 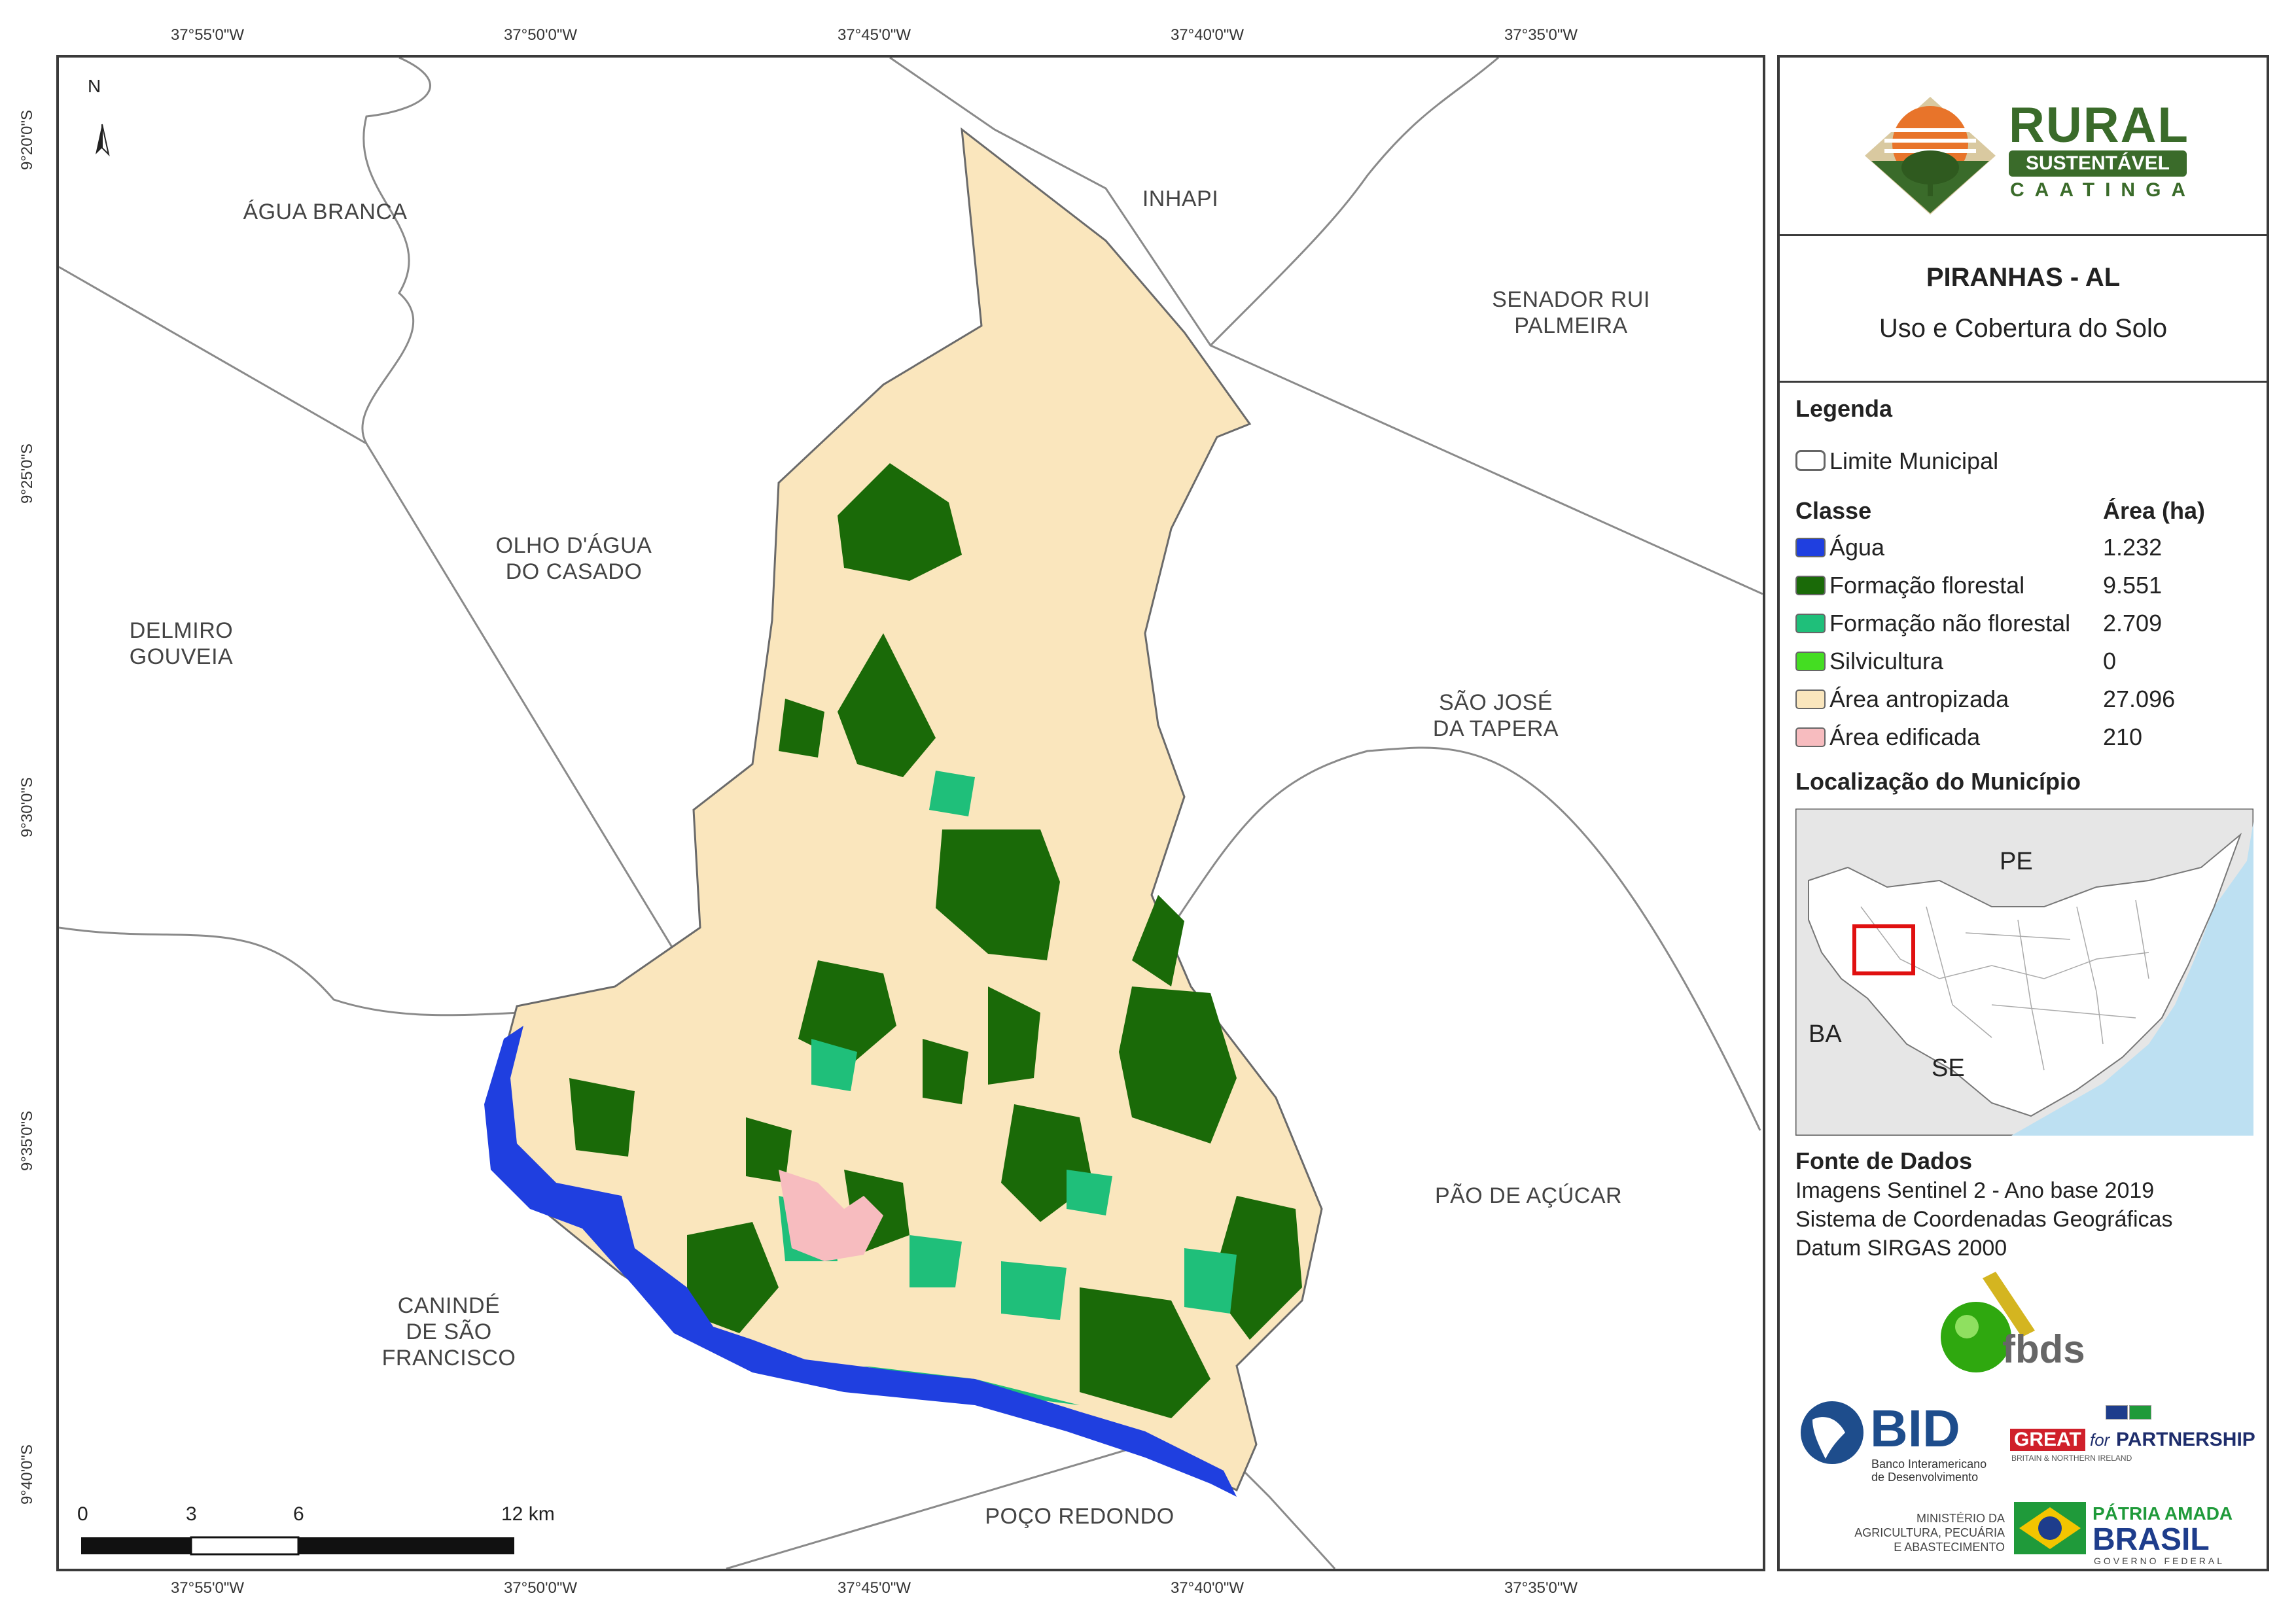 What do you see at coordinates (2043, 1349) in the screenshot?
I see `fbds-text: fbds` at bounding box center [2043, 1349].